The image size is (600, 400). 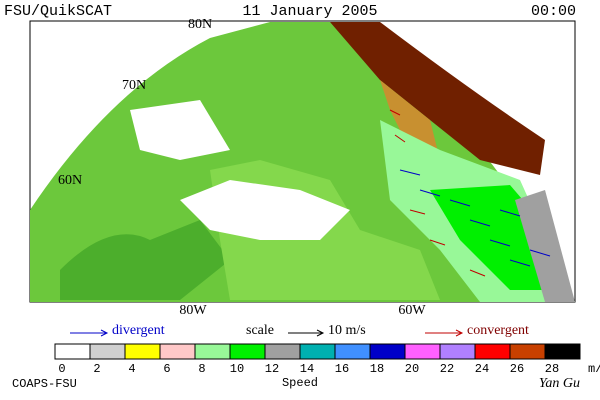 I want to click on colorbar-unit: m/s, so click(x=594, y=369).